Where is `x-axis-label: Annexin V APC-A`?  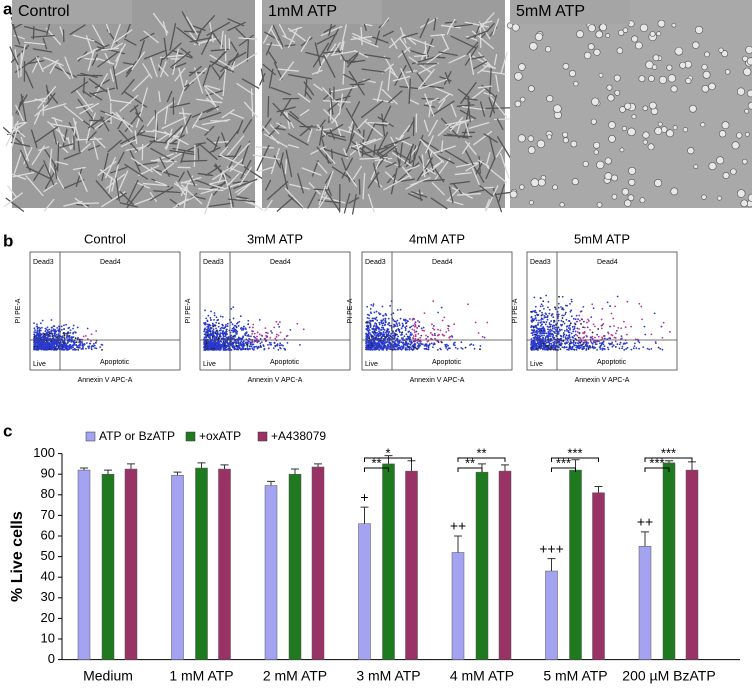
x-axis-label: Annexin V APC-A is located at coordinates (105, 380).